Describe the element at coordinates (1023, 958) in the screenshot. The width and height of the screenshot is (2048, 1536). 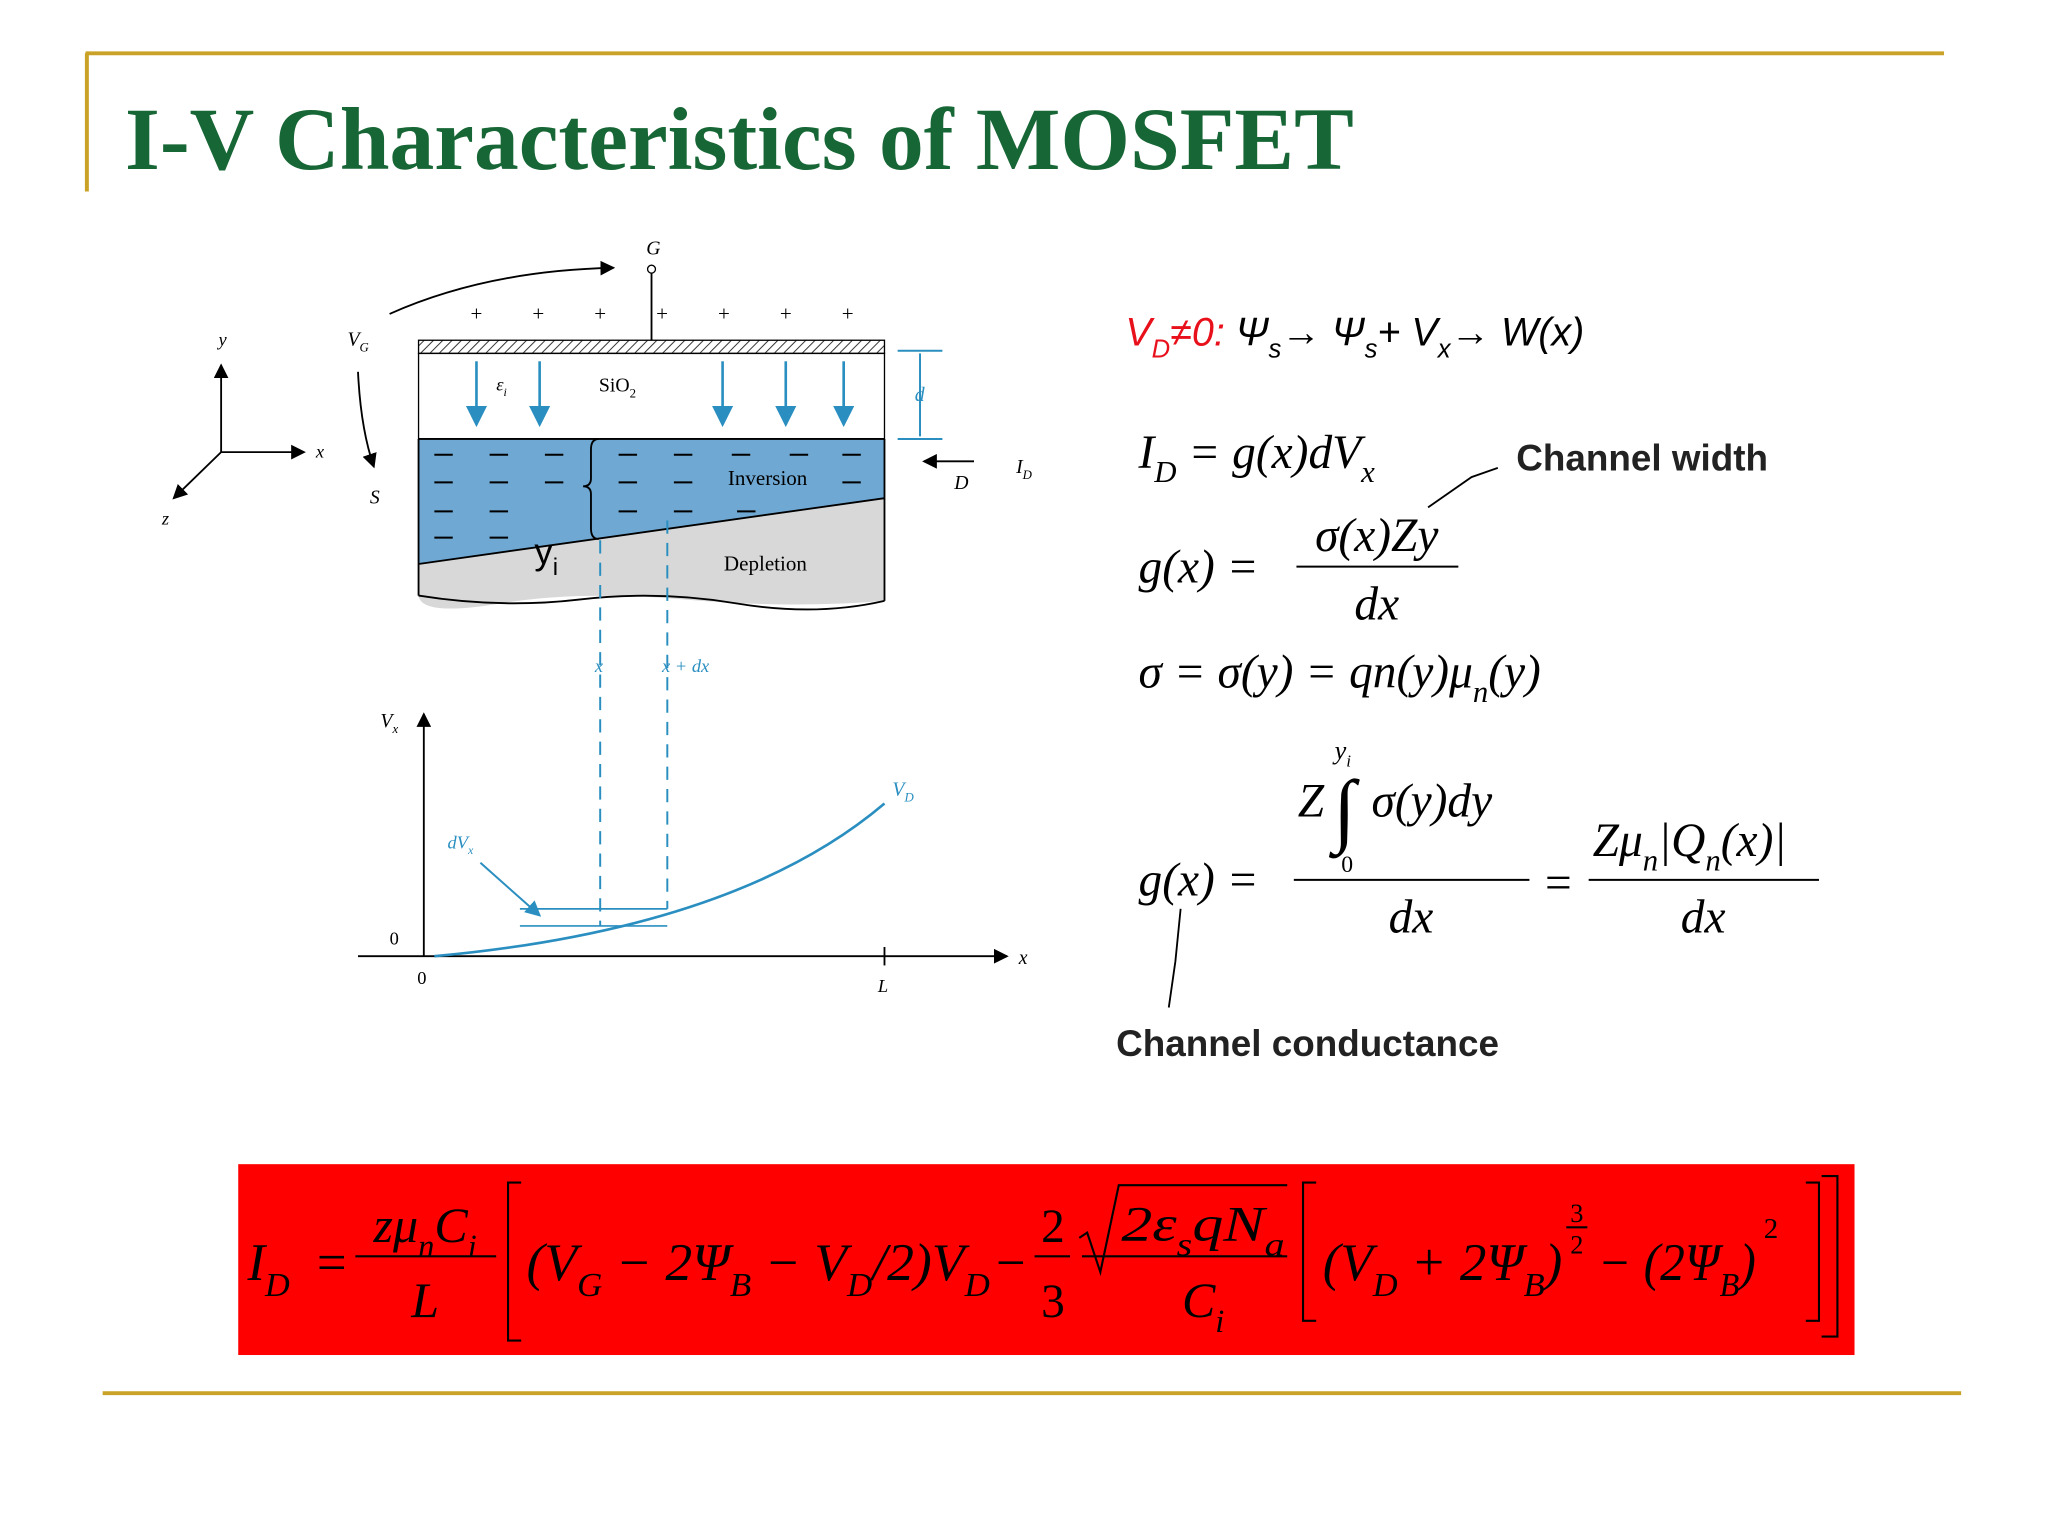
I see `graph-x-label: x` at that location.